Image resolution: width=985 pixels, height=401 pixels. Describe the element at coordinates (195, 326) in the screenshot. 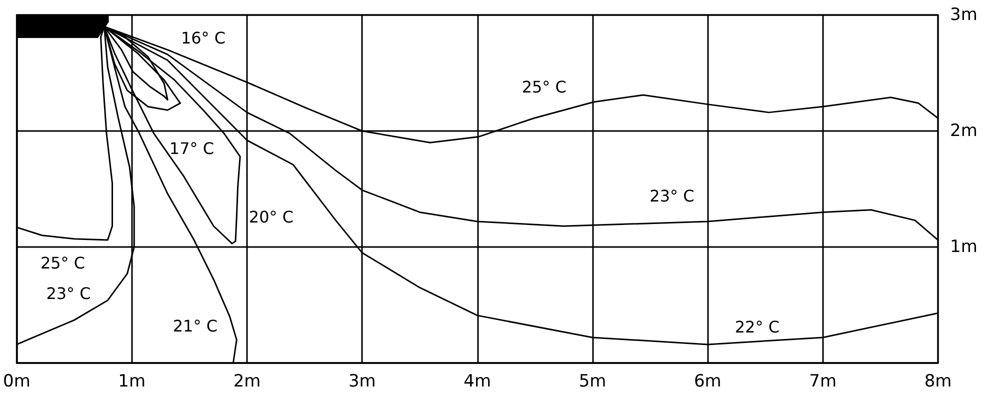

I see `annotation: 21° C` at that location.